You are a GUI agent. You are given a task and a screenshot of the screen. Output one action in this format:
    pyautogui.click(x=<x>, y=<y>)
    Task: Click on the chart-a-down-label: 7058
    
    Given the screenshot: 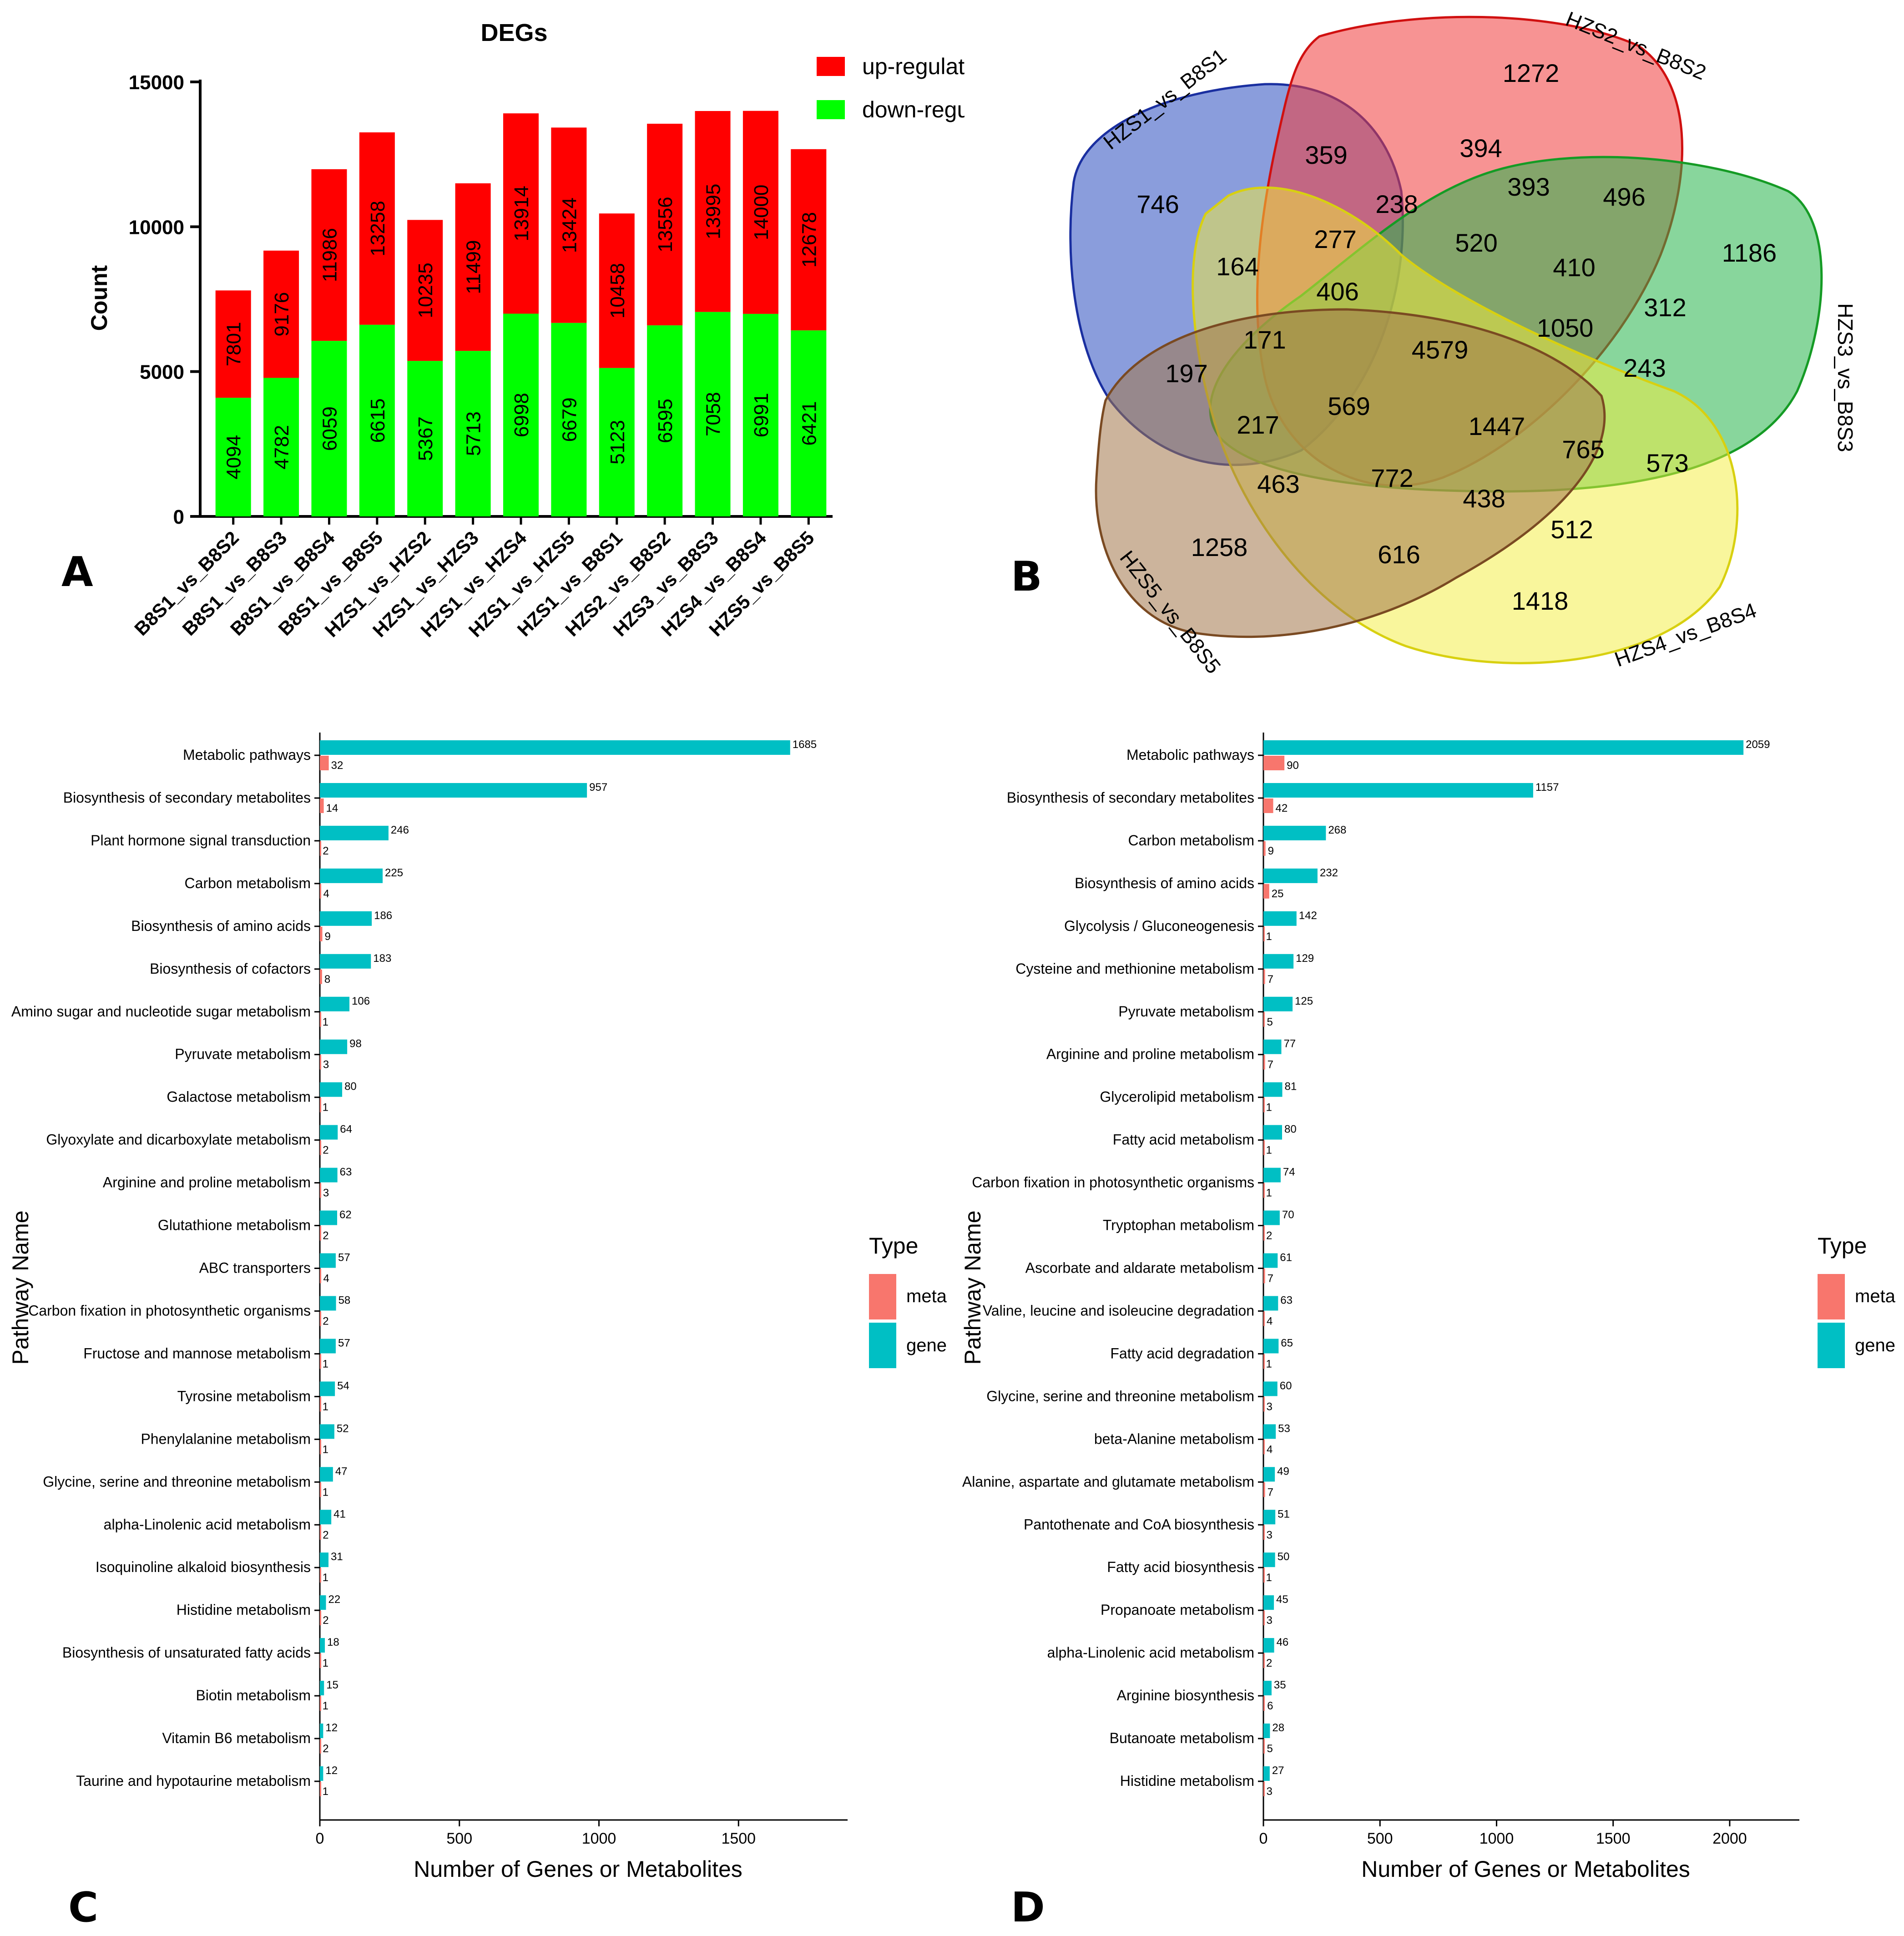 What is the action you would take?
    pyautogui.click(x=713, y=414)
    